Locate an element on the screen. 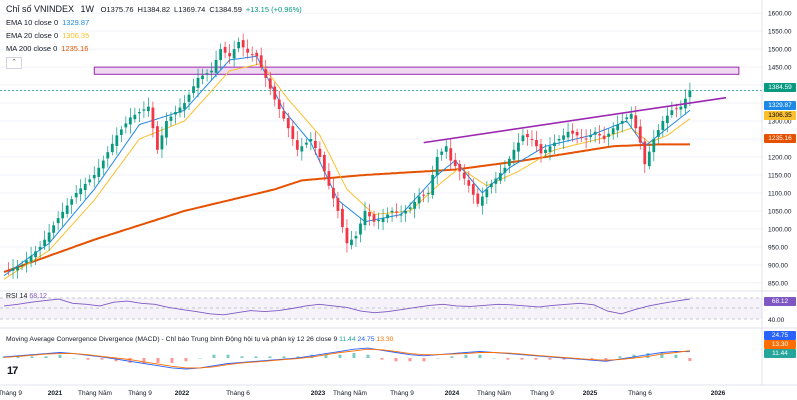 The width and height of the screenshot is (797, 400). symbol-name: Chỉ số VNINDEX is located at coordinates (40, 9).